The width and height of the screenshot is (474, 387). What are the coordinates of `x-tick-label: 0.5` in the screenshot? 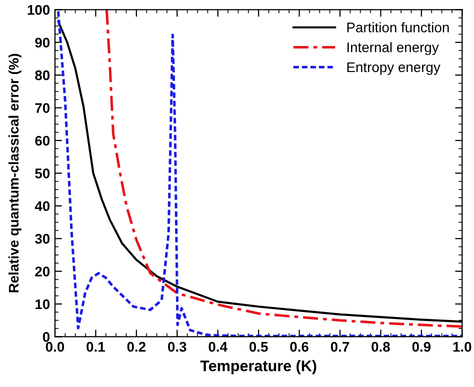 It's located at (258, 347).